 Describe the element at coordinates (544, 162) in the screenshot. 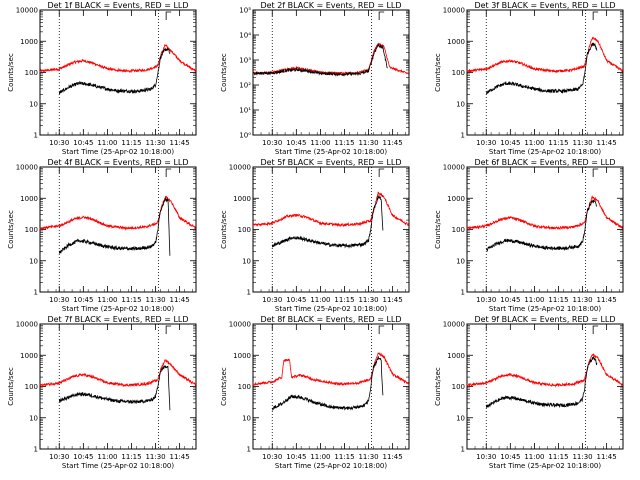

I see `panel-title: Det 6f BLACK = Events, RED = LLD` at that location.